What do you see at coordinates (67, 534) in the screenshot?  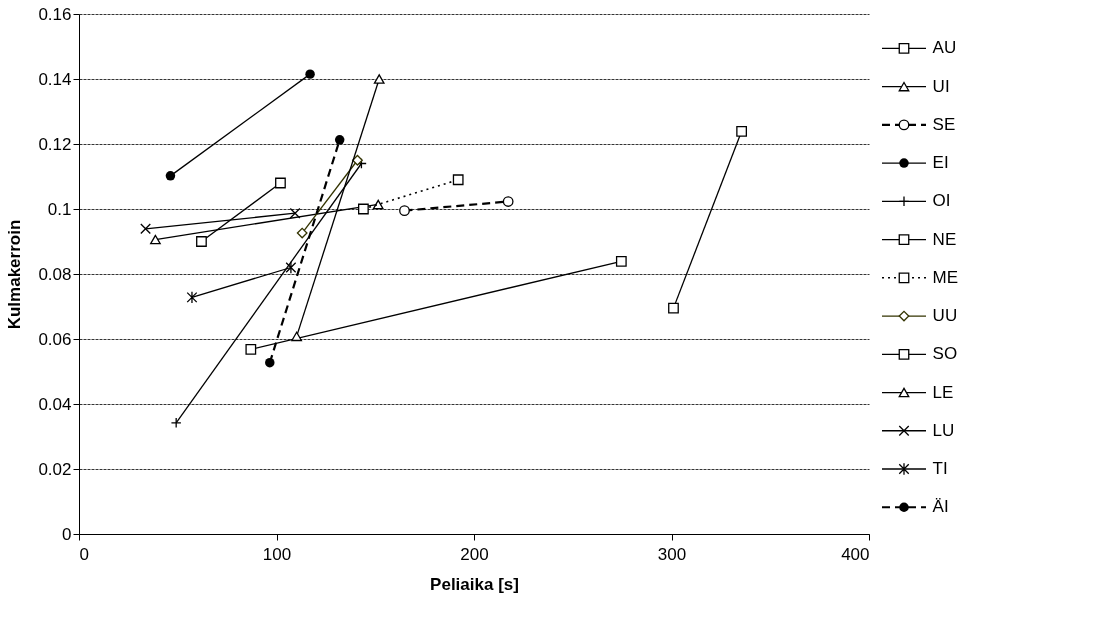 I see `y-tick-label: 0` at bounding box center [67, 534].